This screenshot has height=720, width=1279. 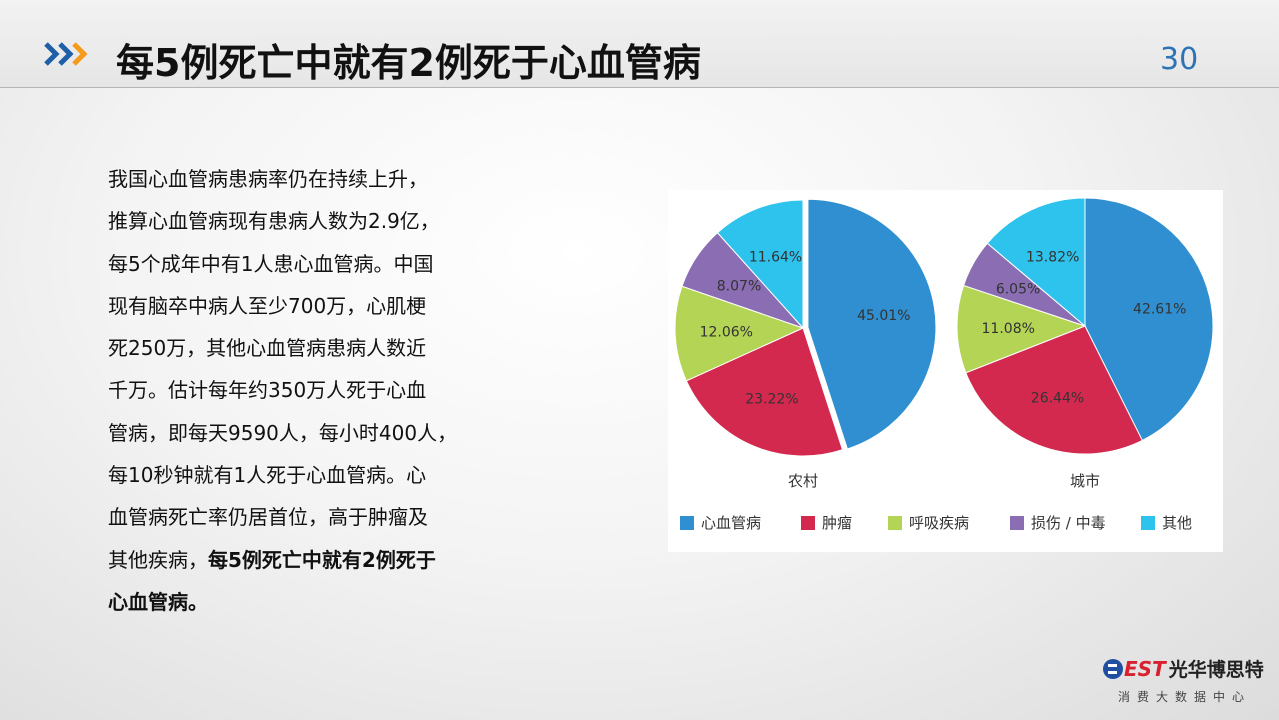 I want to click on legend-label: 呼吸疾病, so click(x=939, y=523).